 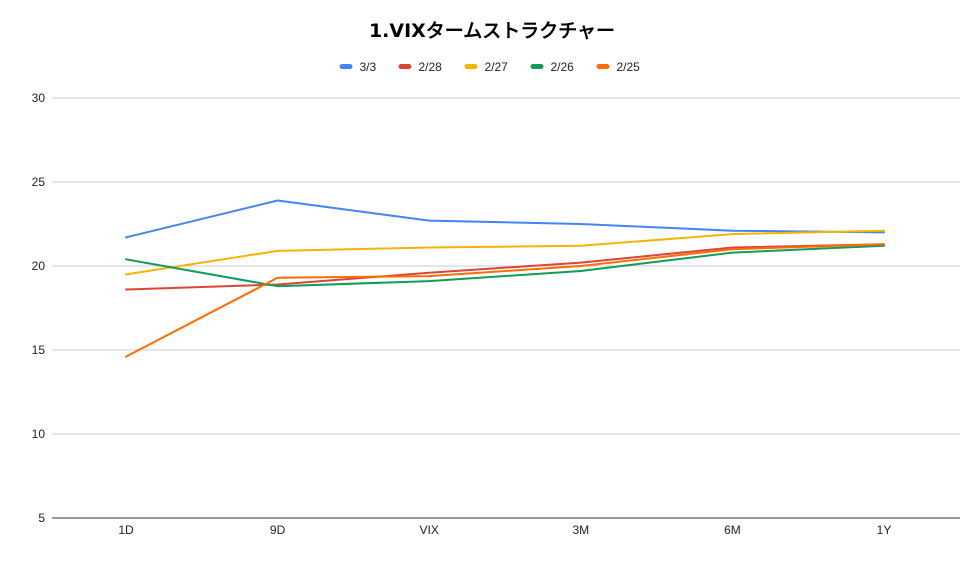 What do you see at coordinates (563, 67) in the screenshot?
I see `legend-label: 2/26` at bounding box center [563, 67].